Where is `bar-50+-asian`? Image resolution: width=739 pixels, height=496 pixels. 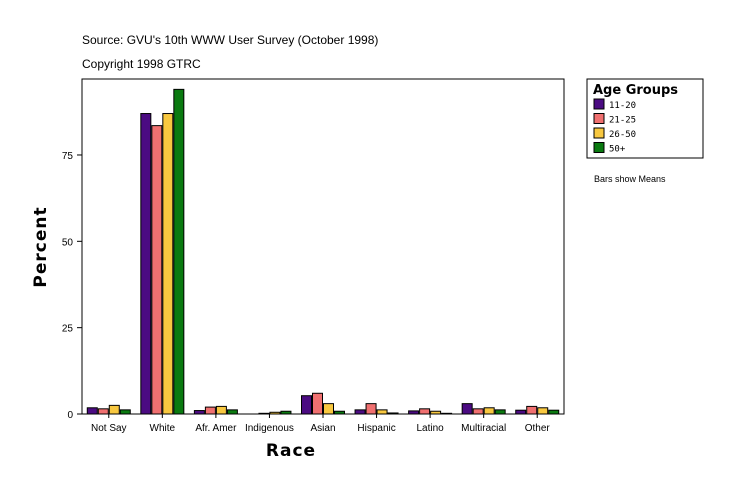 bar-50+-asian is located at coordinates (339, 412).